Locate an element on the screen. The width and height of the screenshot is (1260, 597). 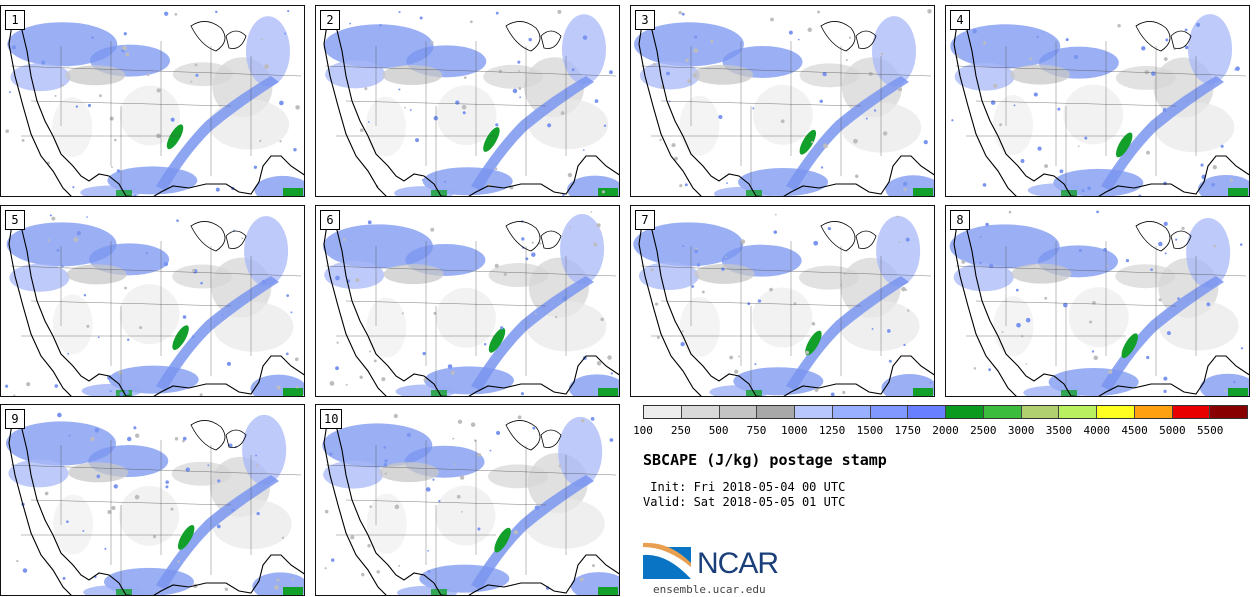
member-number: 2 is located at coordinates (330, 20).